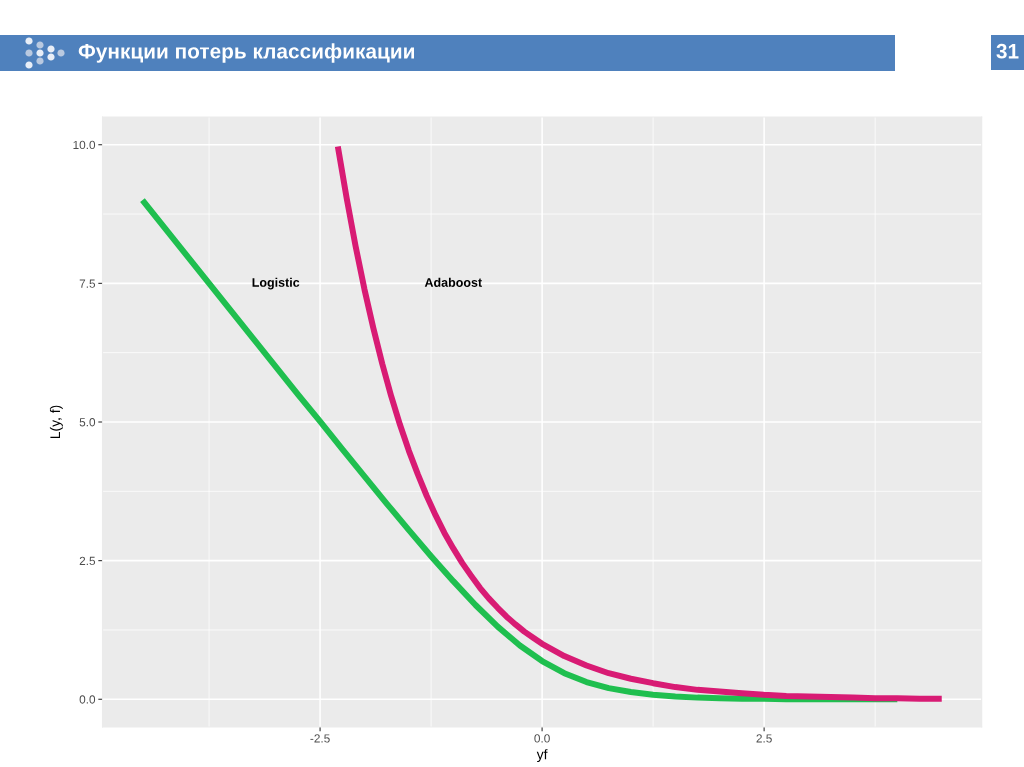  I want to click on chart-title: Функции потерь классификации, so click(246, 53).